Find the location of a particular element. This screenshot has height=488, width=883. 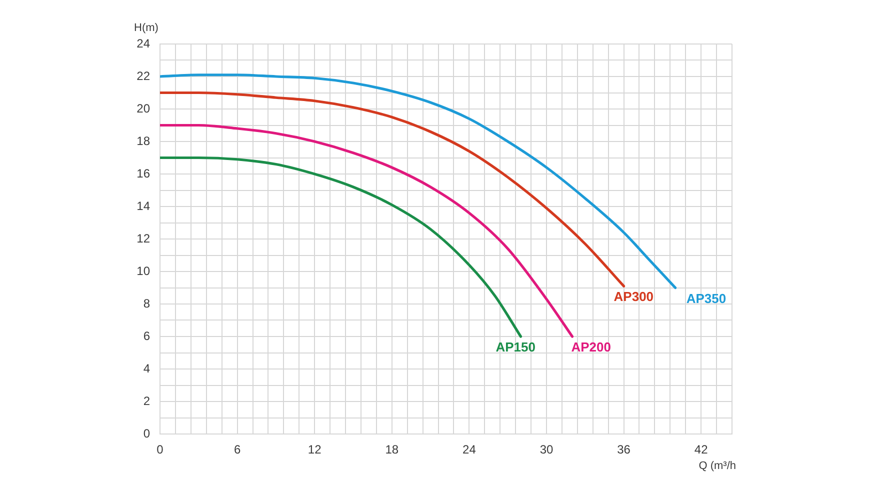

x-tick-label: 18 is located at coordinates (392, 449).